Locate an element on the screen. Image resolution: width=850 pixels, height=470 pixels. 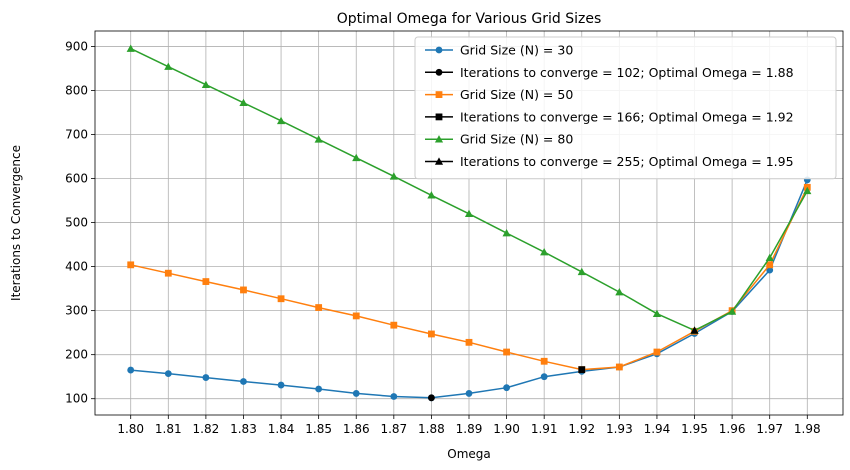
y-tick-label: 900 is located at coordinates (76, 46).